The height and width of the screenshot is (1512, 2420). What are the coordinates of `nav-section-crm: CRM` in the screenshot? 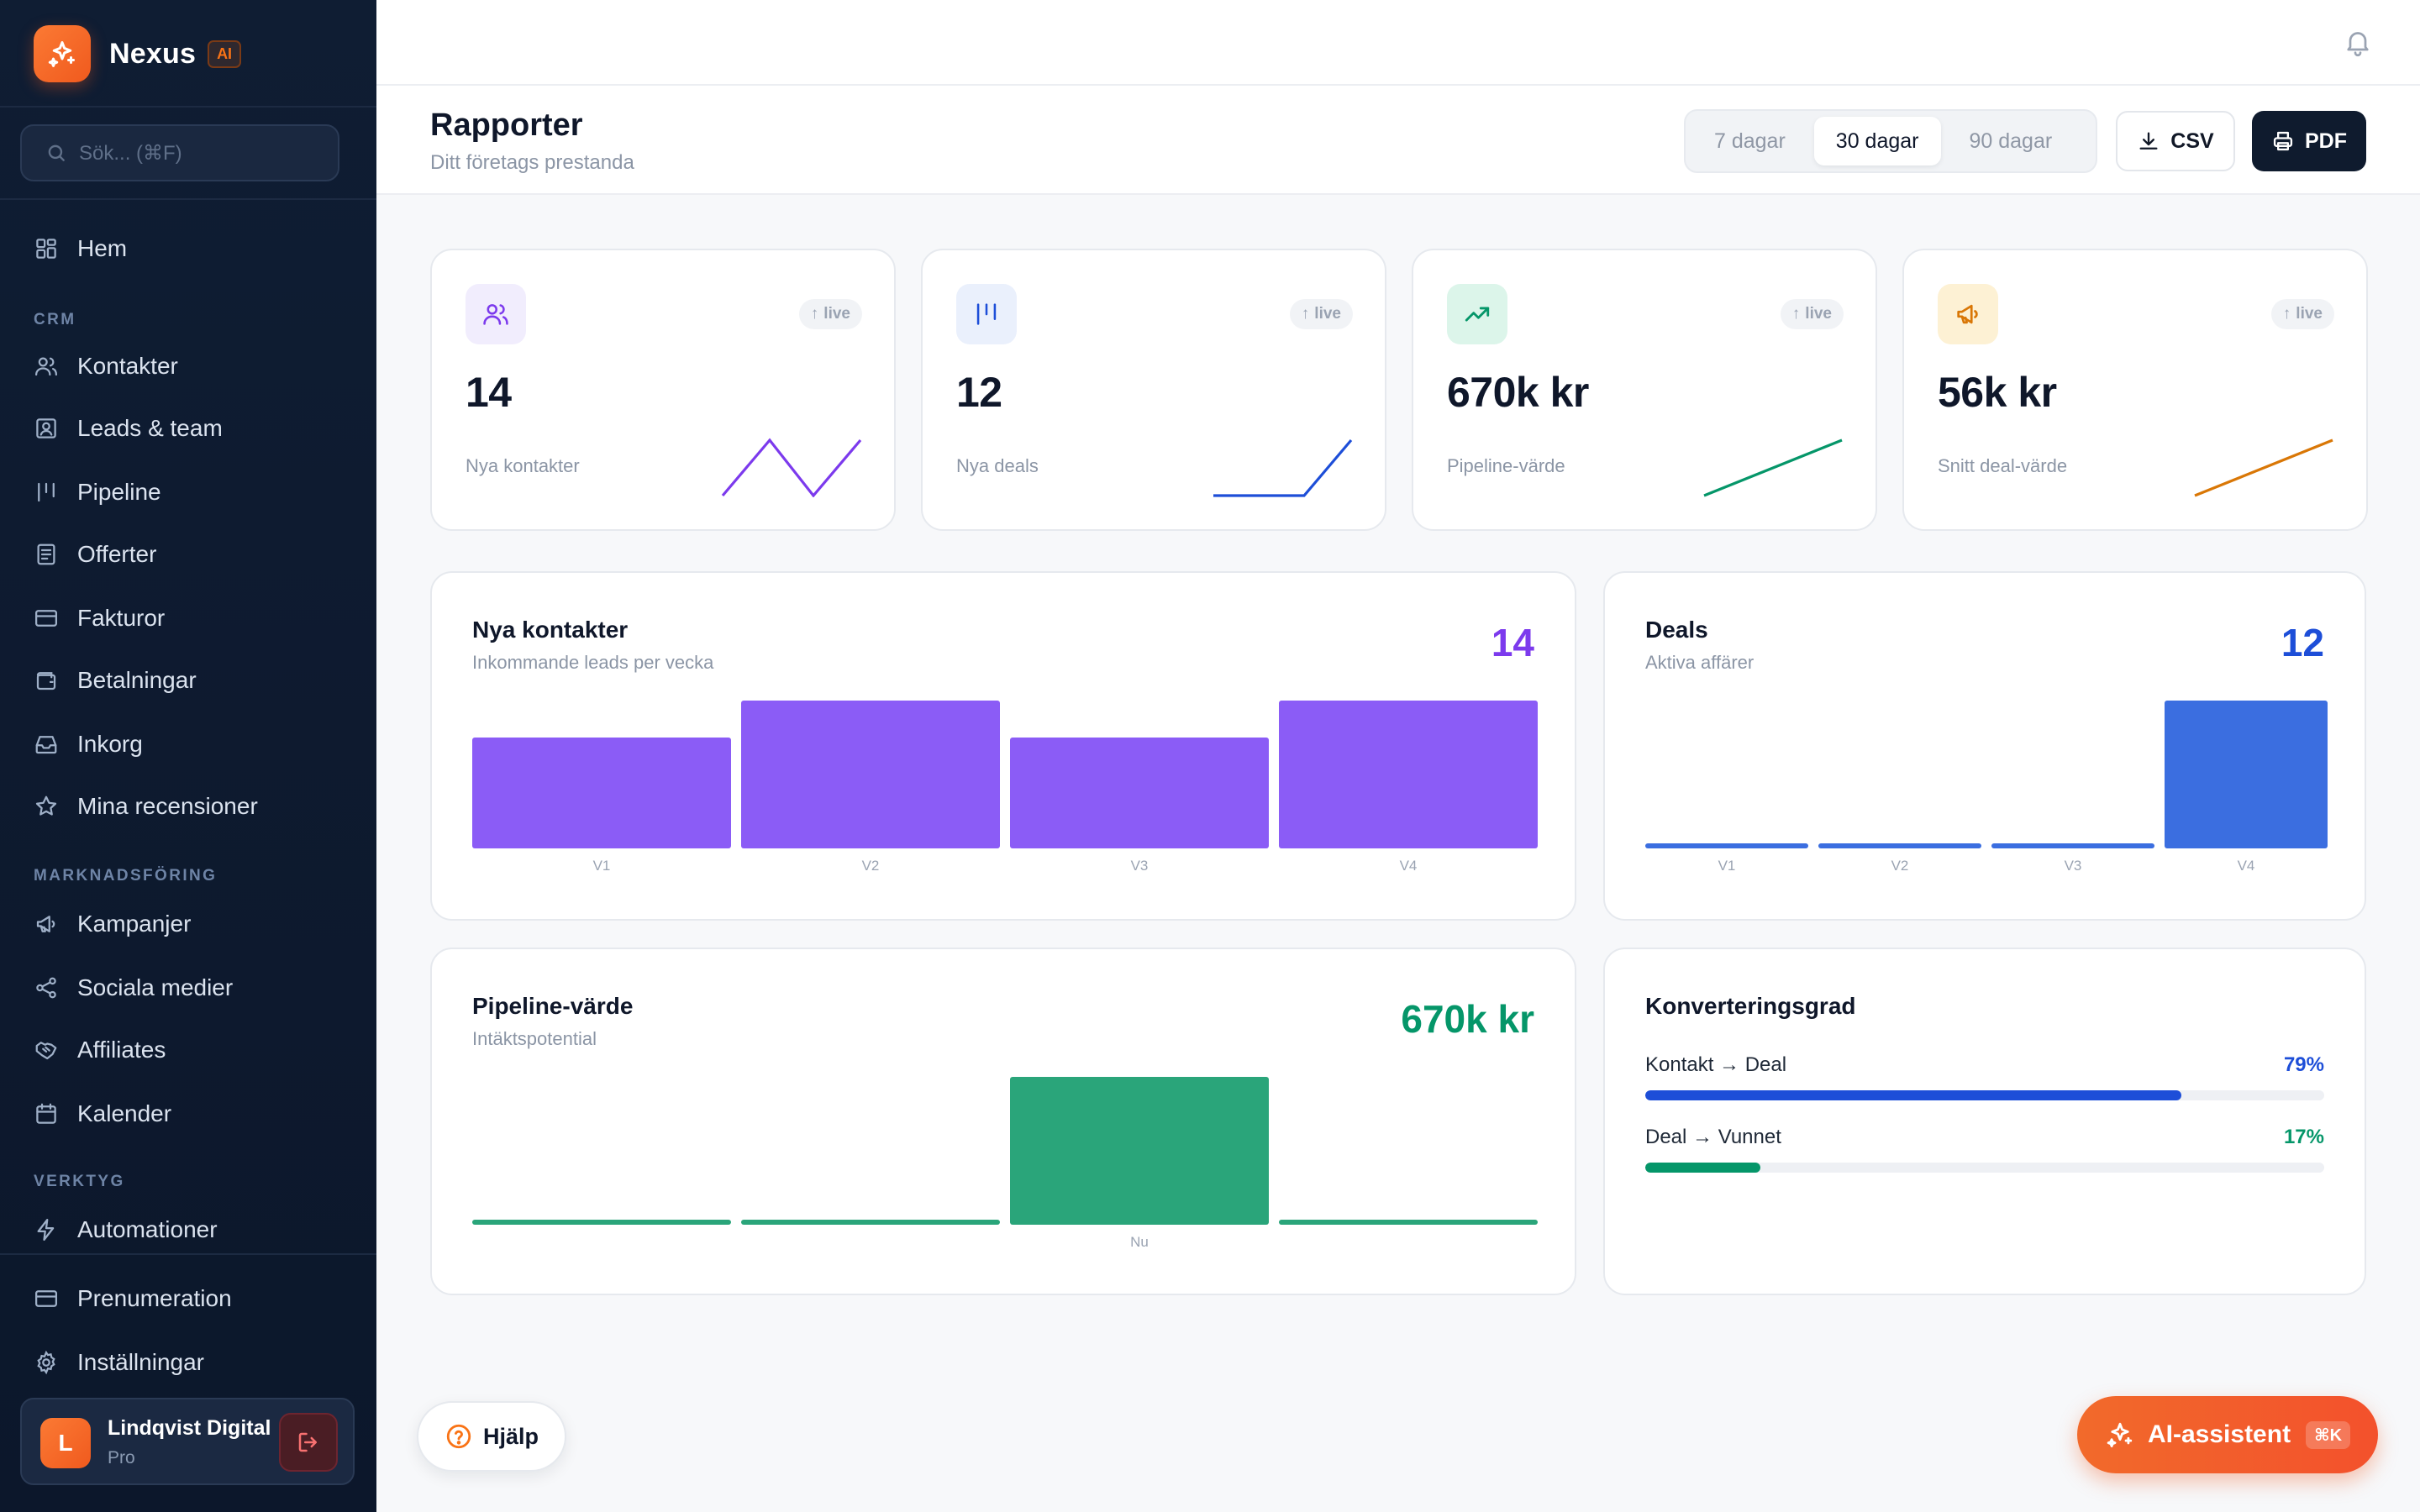 It's located at (55, 319).